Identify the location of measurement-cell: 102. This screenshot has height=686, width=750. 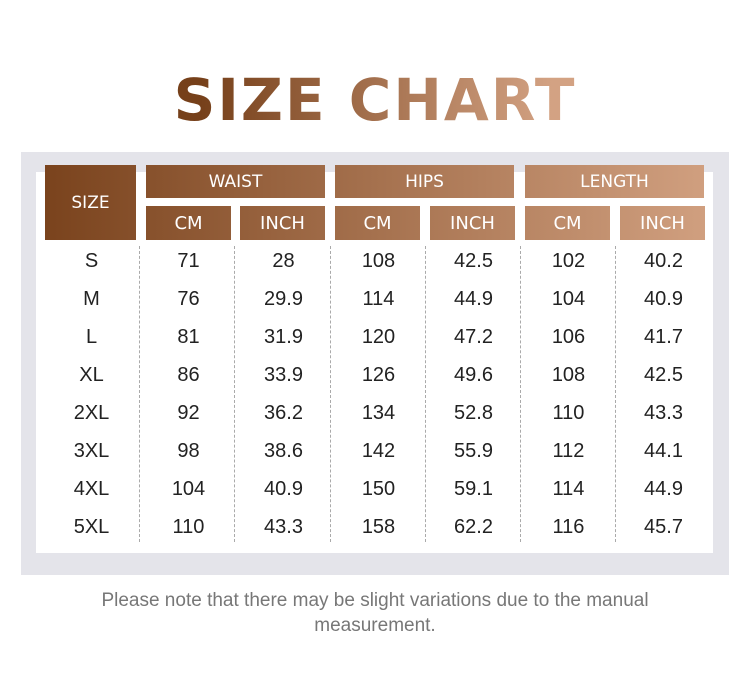
(568, 261).